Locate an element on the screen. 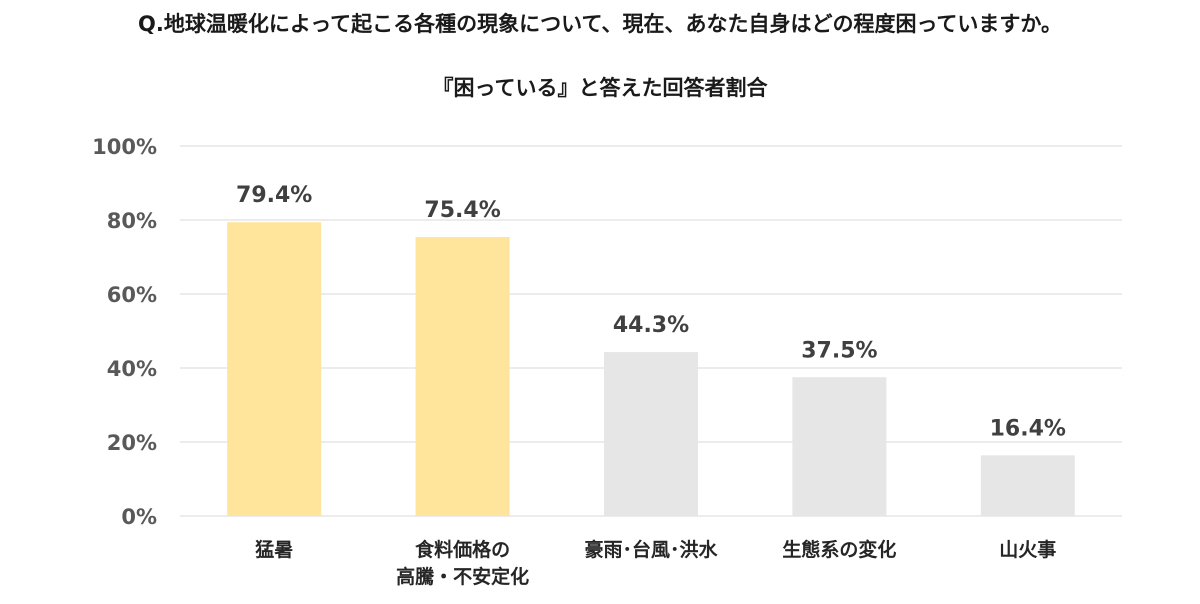 This screenshot has height=604, width=1200. y-tick-label: 0% is located at coordinates (139, 517).